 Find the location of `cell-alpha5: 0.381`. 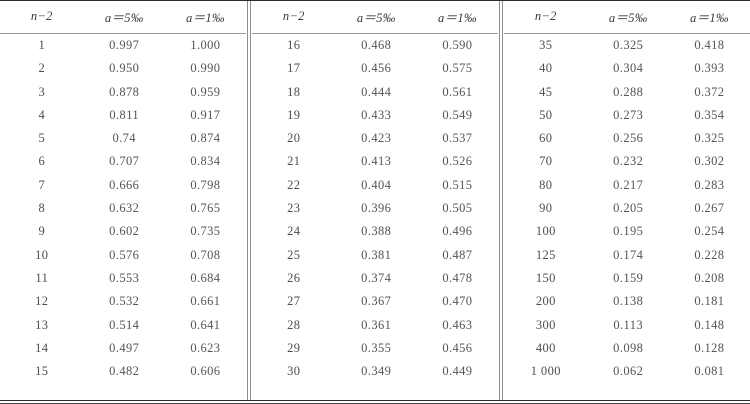

cell-alpha5: 0.381 is located at coordinates (376, 254).